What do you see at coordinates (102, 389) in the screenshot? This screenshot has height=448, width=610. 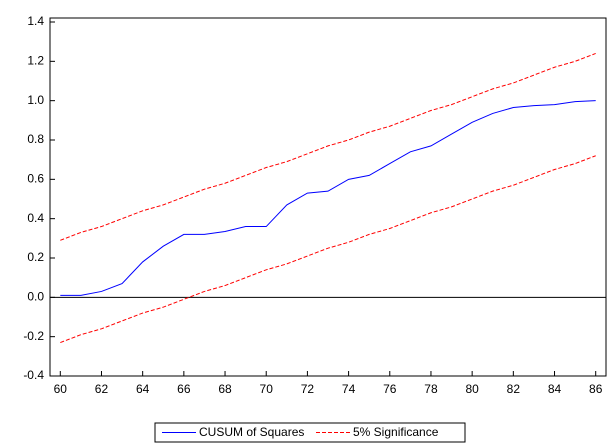 I see `x-tick-label: 62` at bounding box center [102, 389].